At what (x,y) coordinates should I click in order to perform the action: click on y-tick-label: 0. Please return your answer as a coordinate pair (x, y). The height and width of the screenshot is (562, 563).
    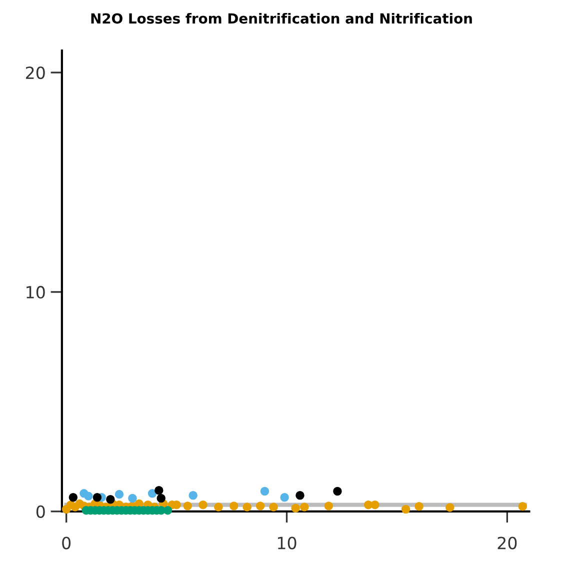
    Looking at the image, I should click on (40, 511).